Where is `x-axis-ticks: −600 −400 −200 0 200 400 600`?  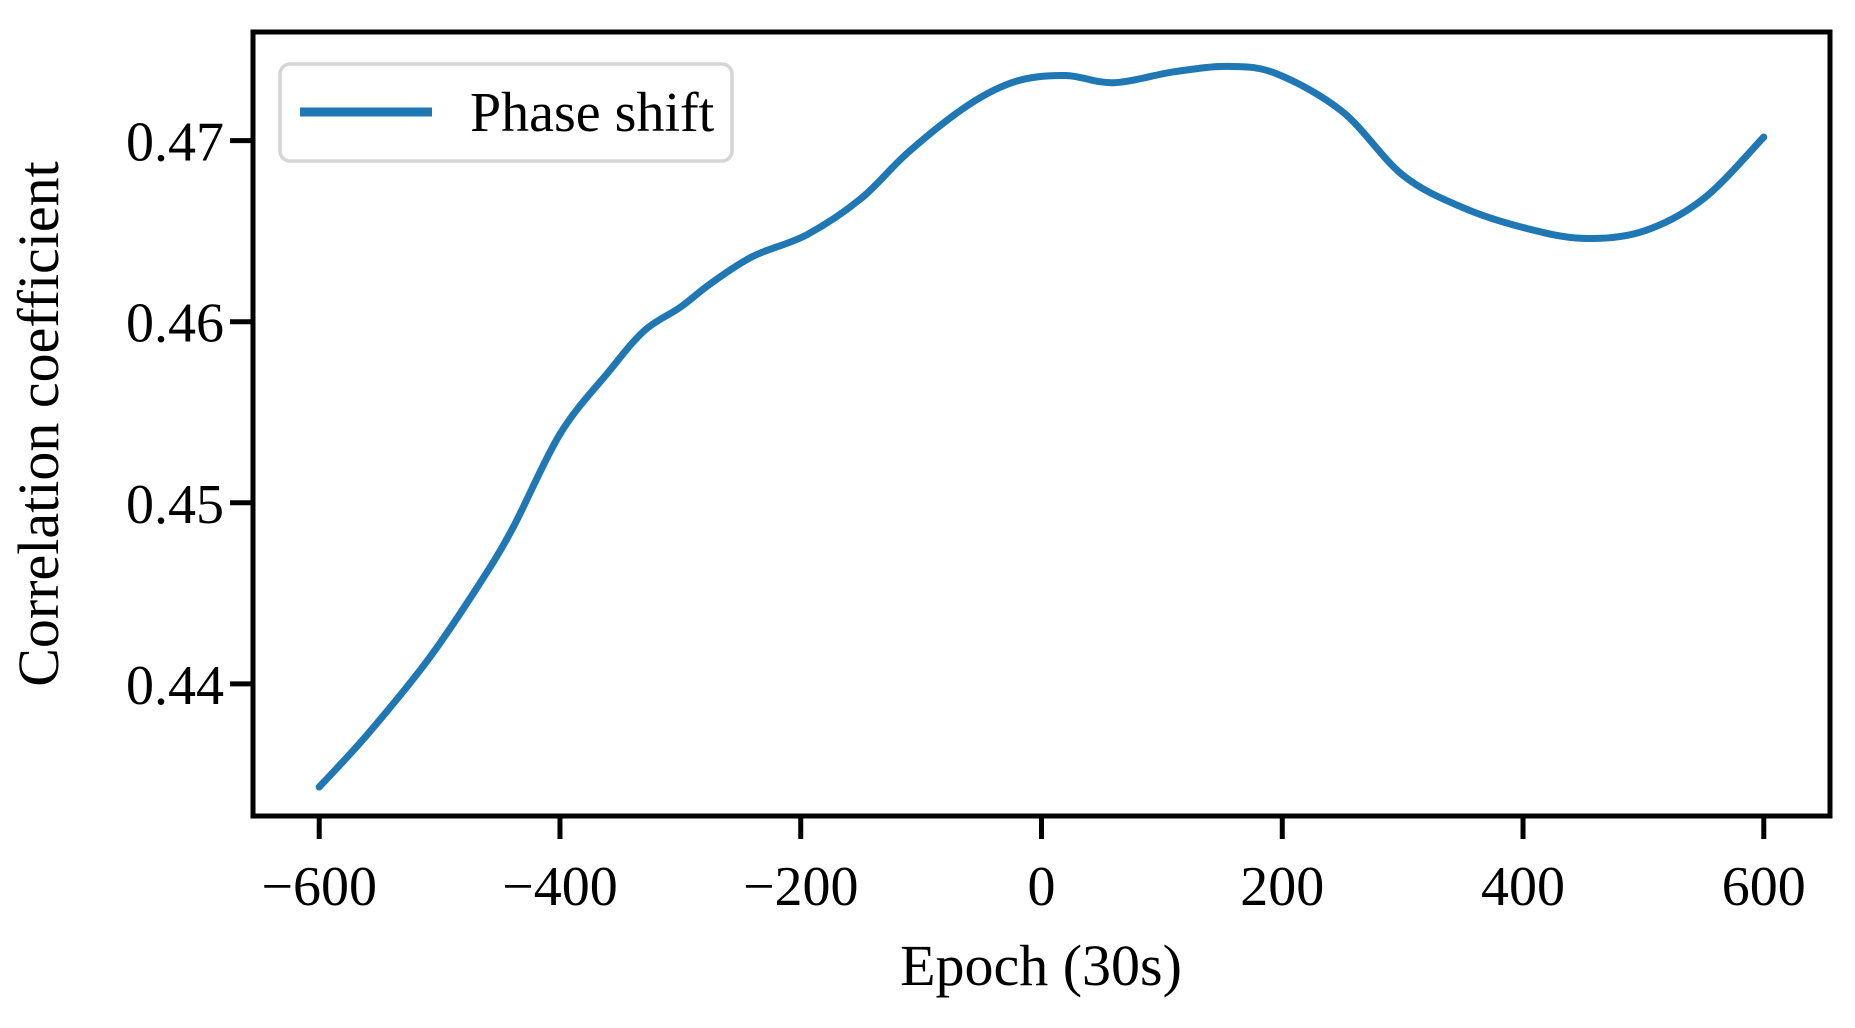 x-axis-ticks: −600 −400 −200 0 200 400 600 is located at coordinates (1033, 867).